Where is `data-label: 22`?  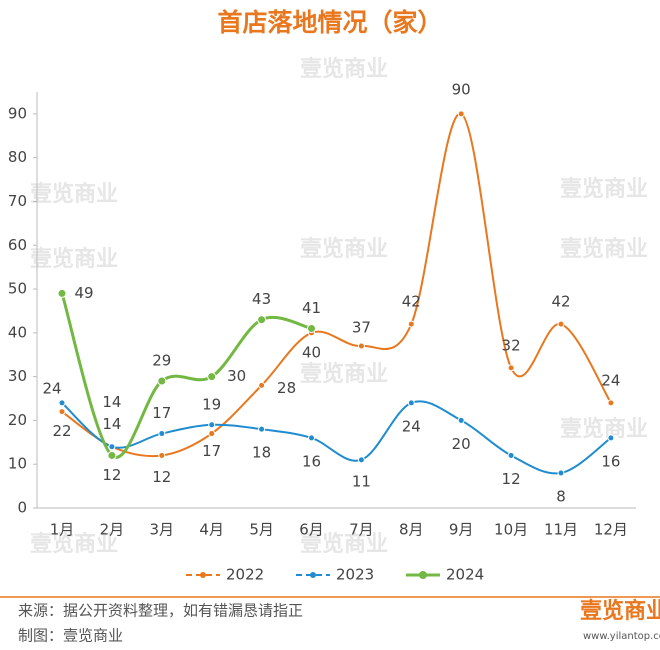 data-label: 22 is located at coordinates (61, 431).